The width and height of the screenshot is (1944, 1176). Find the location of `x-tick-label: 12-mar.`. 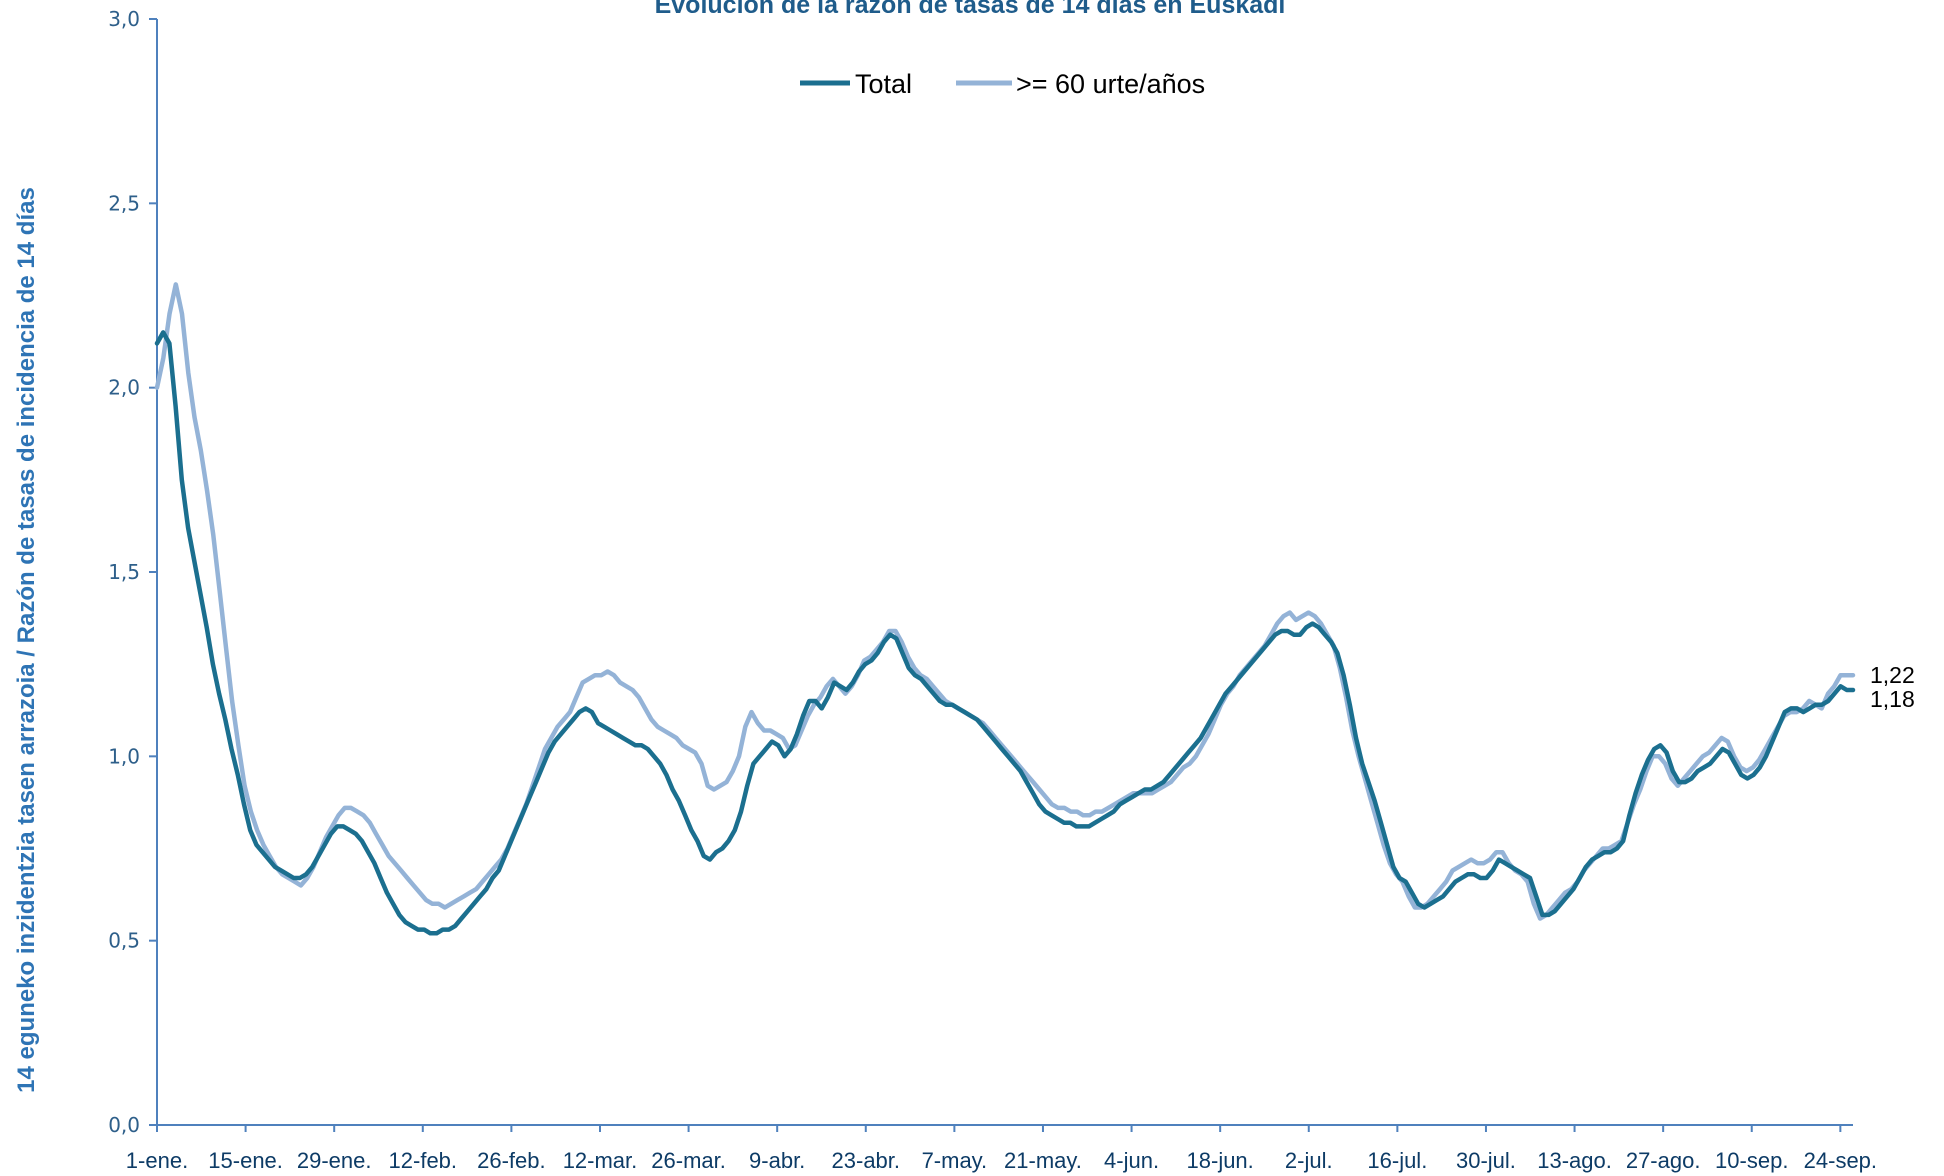

x-tick-label: 12-mar. is located at coordinates (600, 1160).